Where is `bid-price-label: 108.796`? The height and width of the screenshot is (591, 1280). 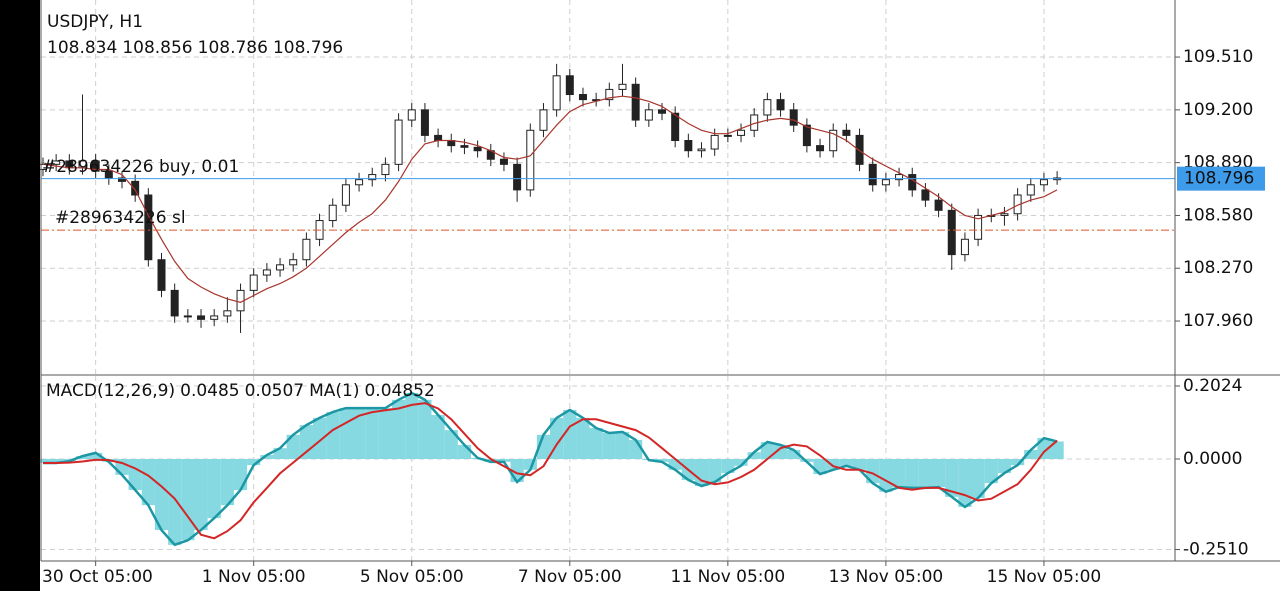 bid-price-label: 108.796 is located at coordinates (1219, 179).